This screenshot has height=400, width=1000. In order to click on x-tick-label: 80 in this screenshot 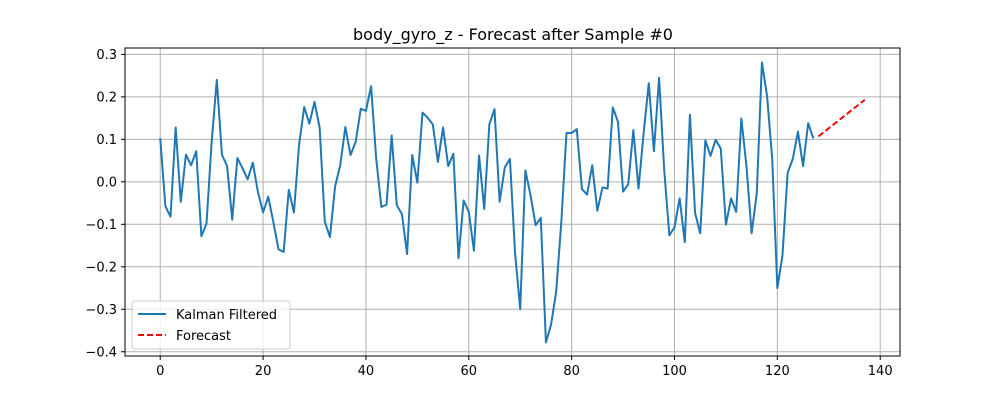, I will do `click(571, 371)`.